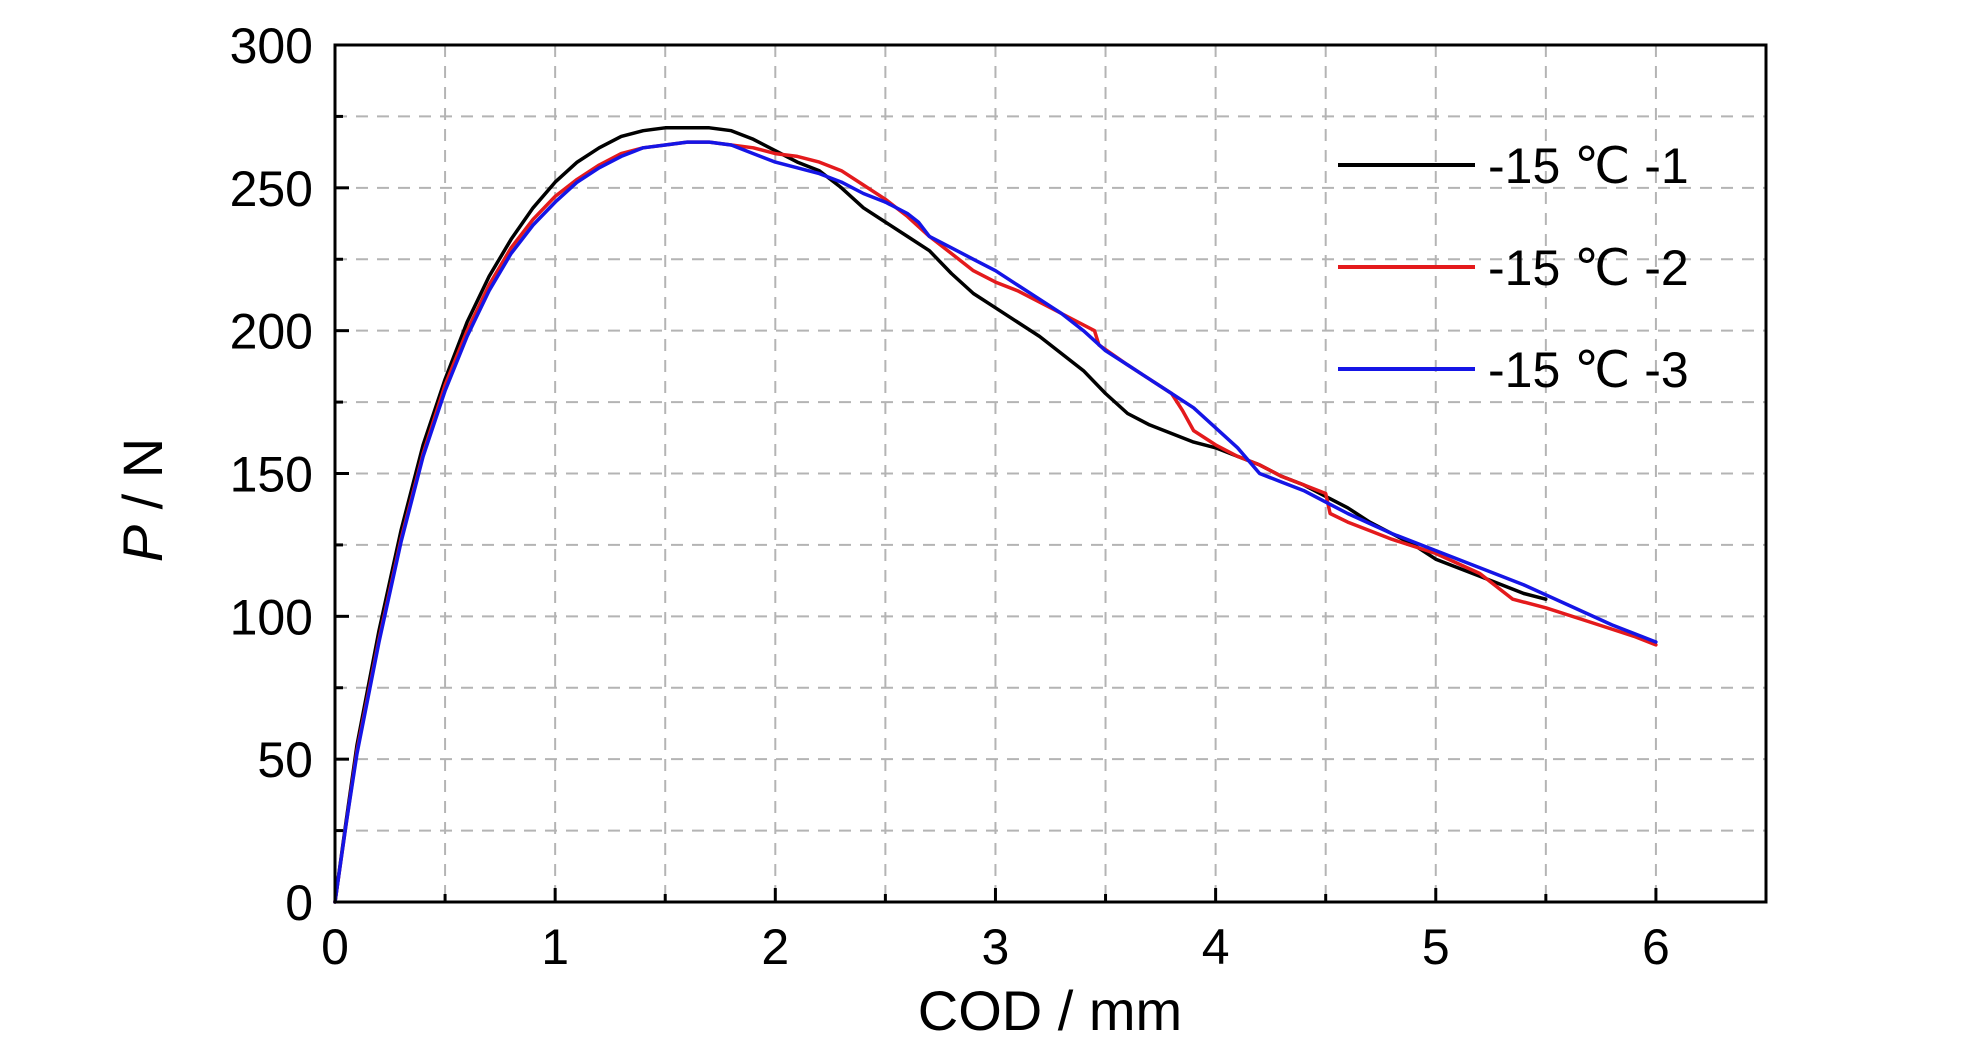 The image size is (1984, 1062). What do you see at coordinates (1050, 1010) in the screenshot?
I see `x-axis-title: COD / mm` at bounding box center [1050, 1010].